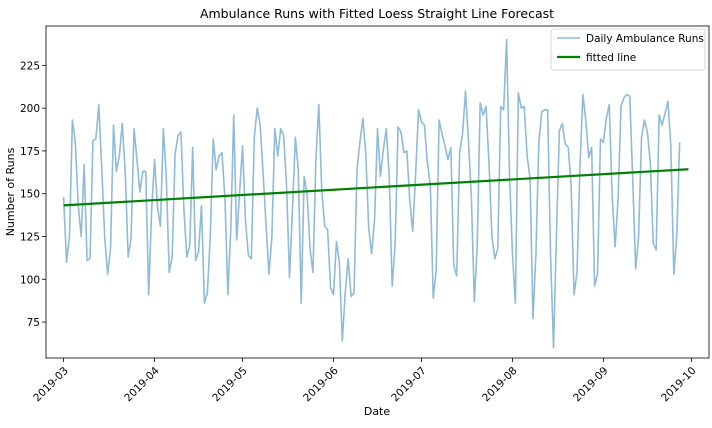  I want to click on y-axis: 75 100 125 150 175 200 225, so click(33, 194).